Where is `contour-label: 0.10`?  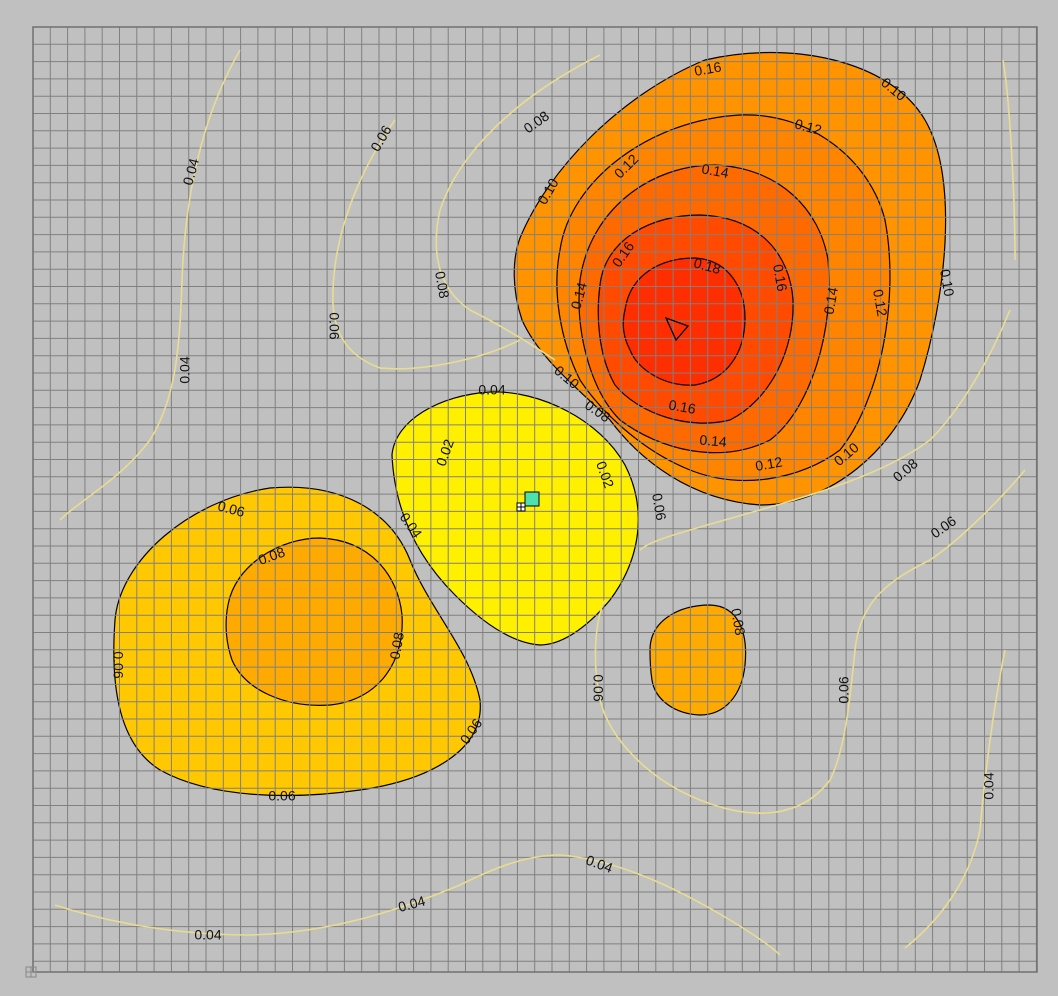
contour-label: 0.10 is located at coordinates (947, 283).